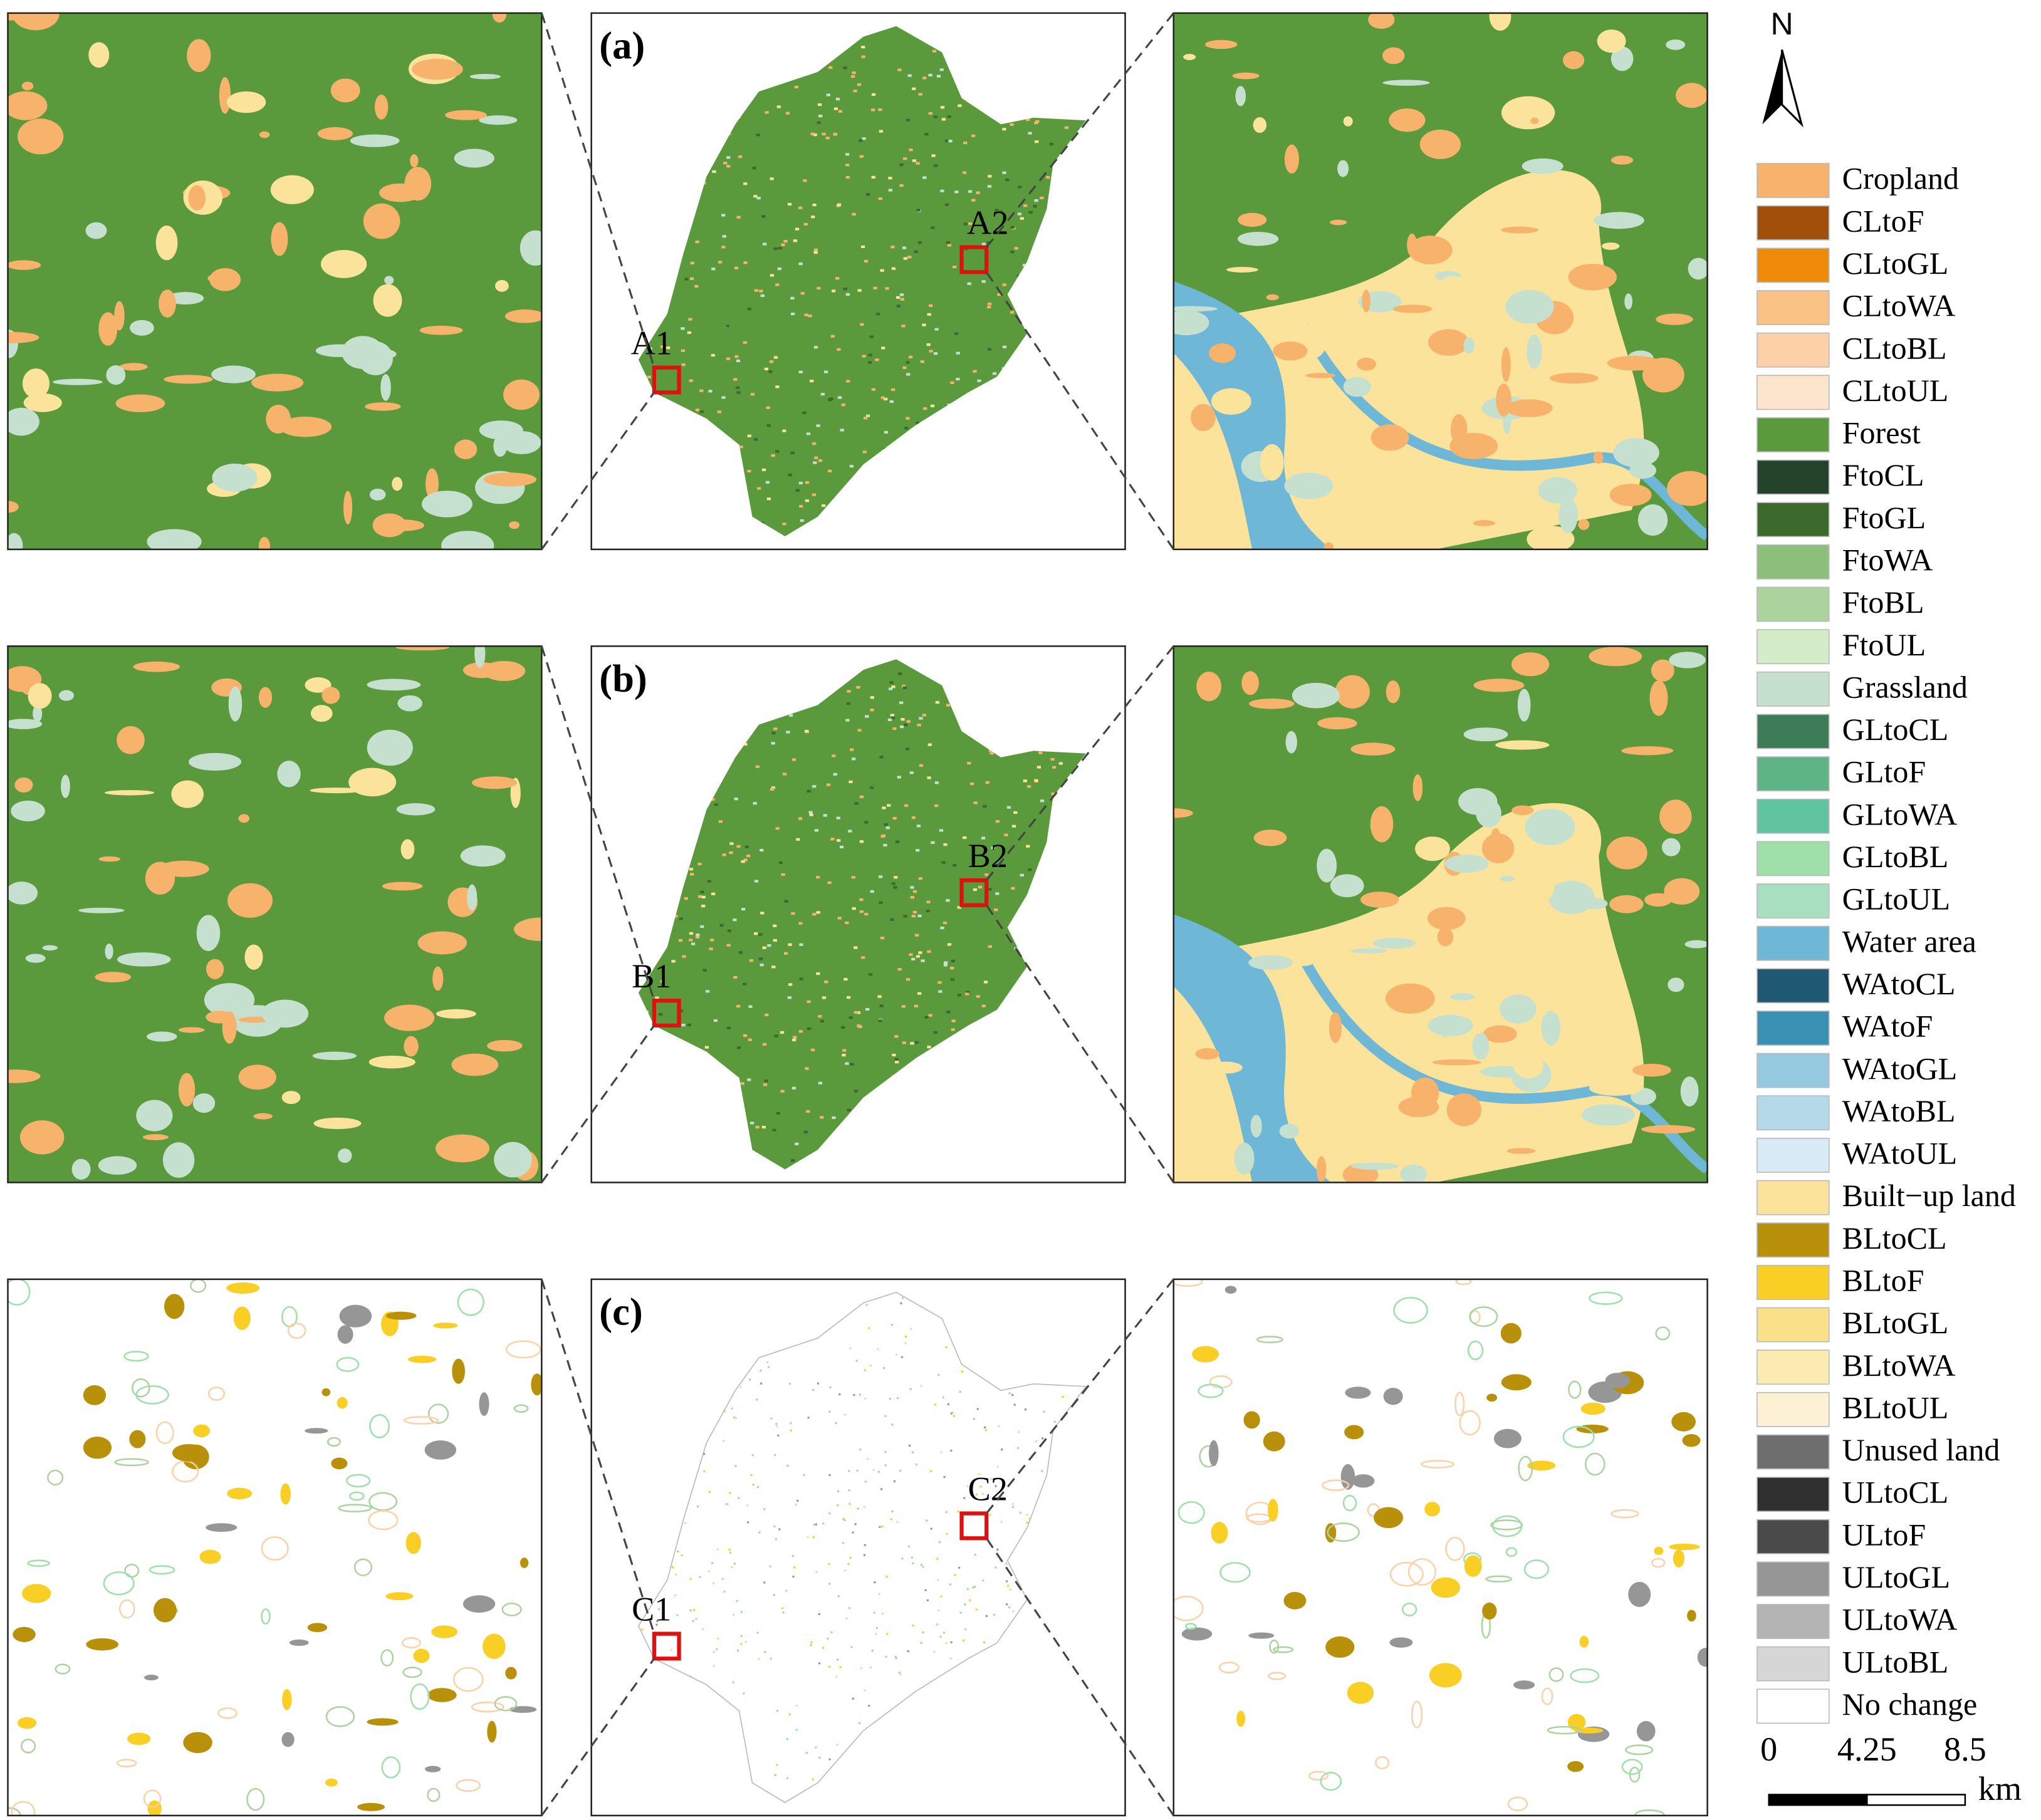 Image resolution: width=2041 pixels, height=1820 pixels. What do you see at coordinates (988, 1489) in the screenshot?
I see `box-label: C2` at bounding box center [988, 1489].